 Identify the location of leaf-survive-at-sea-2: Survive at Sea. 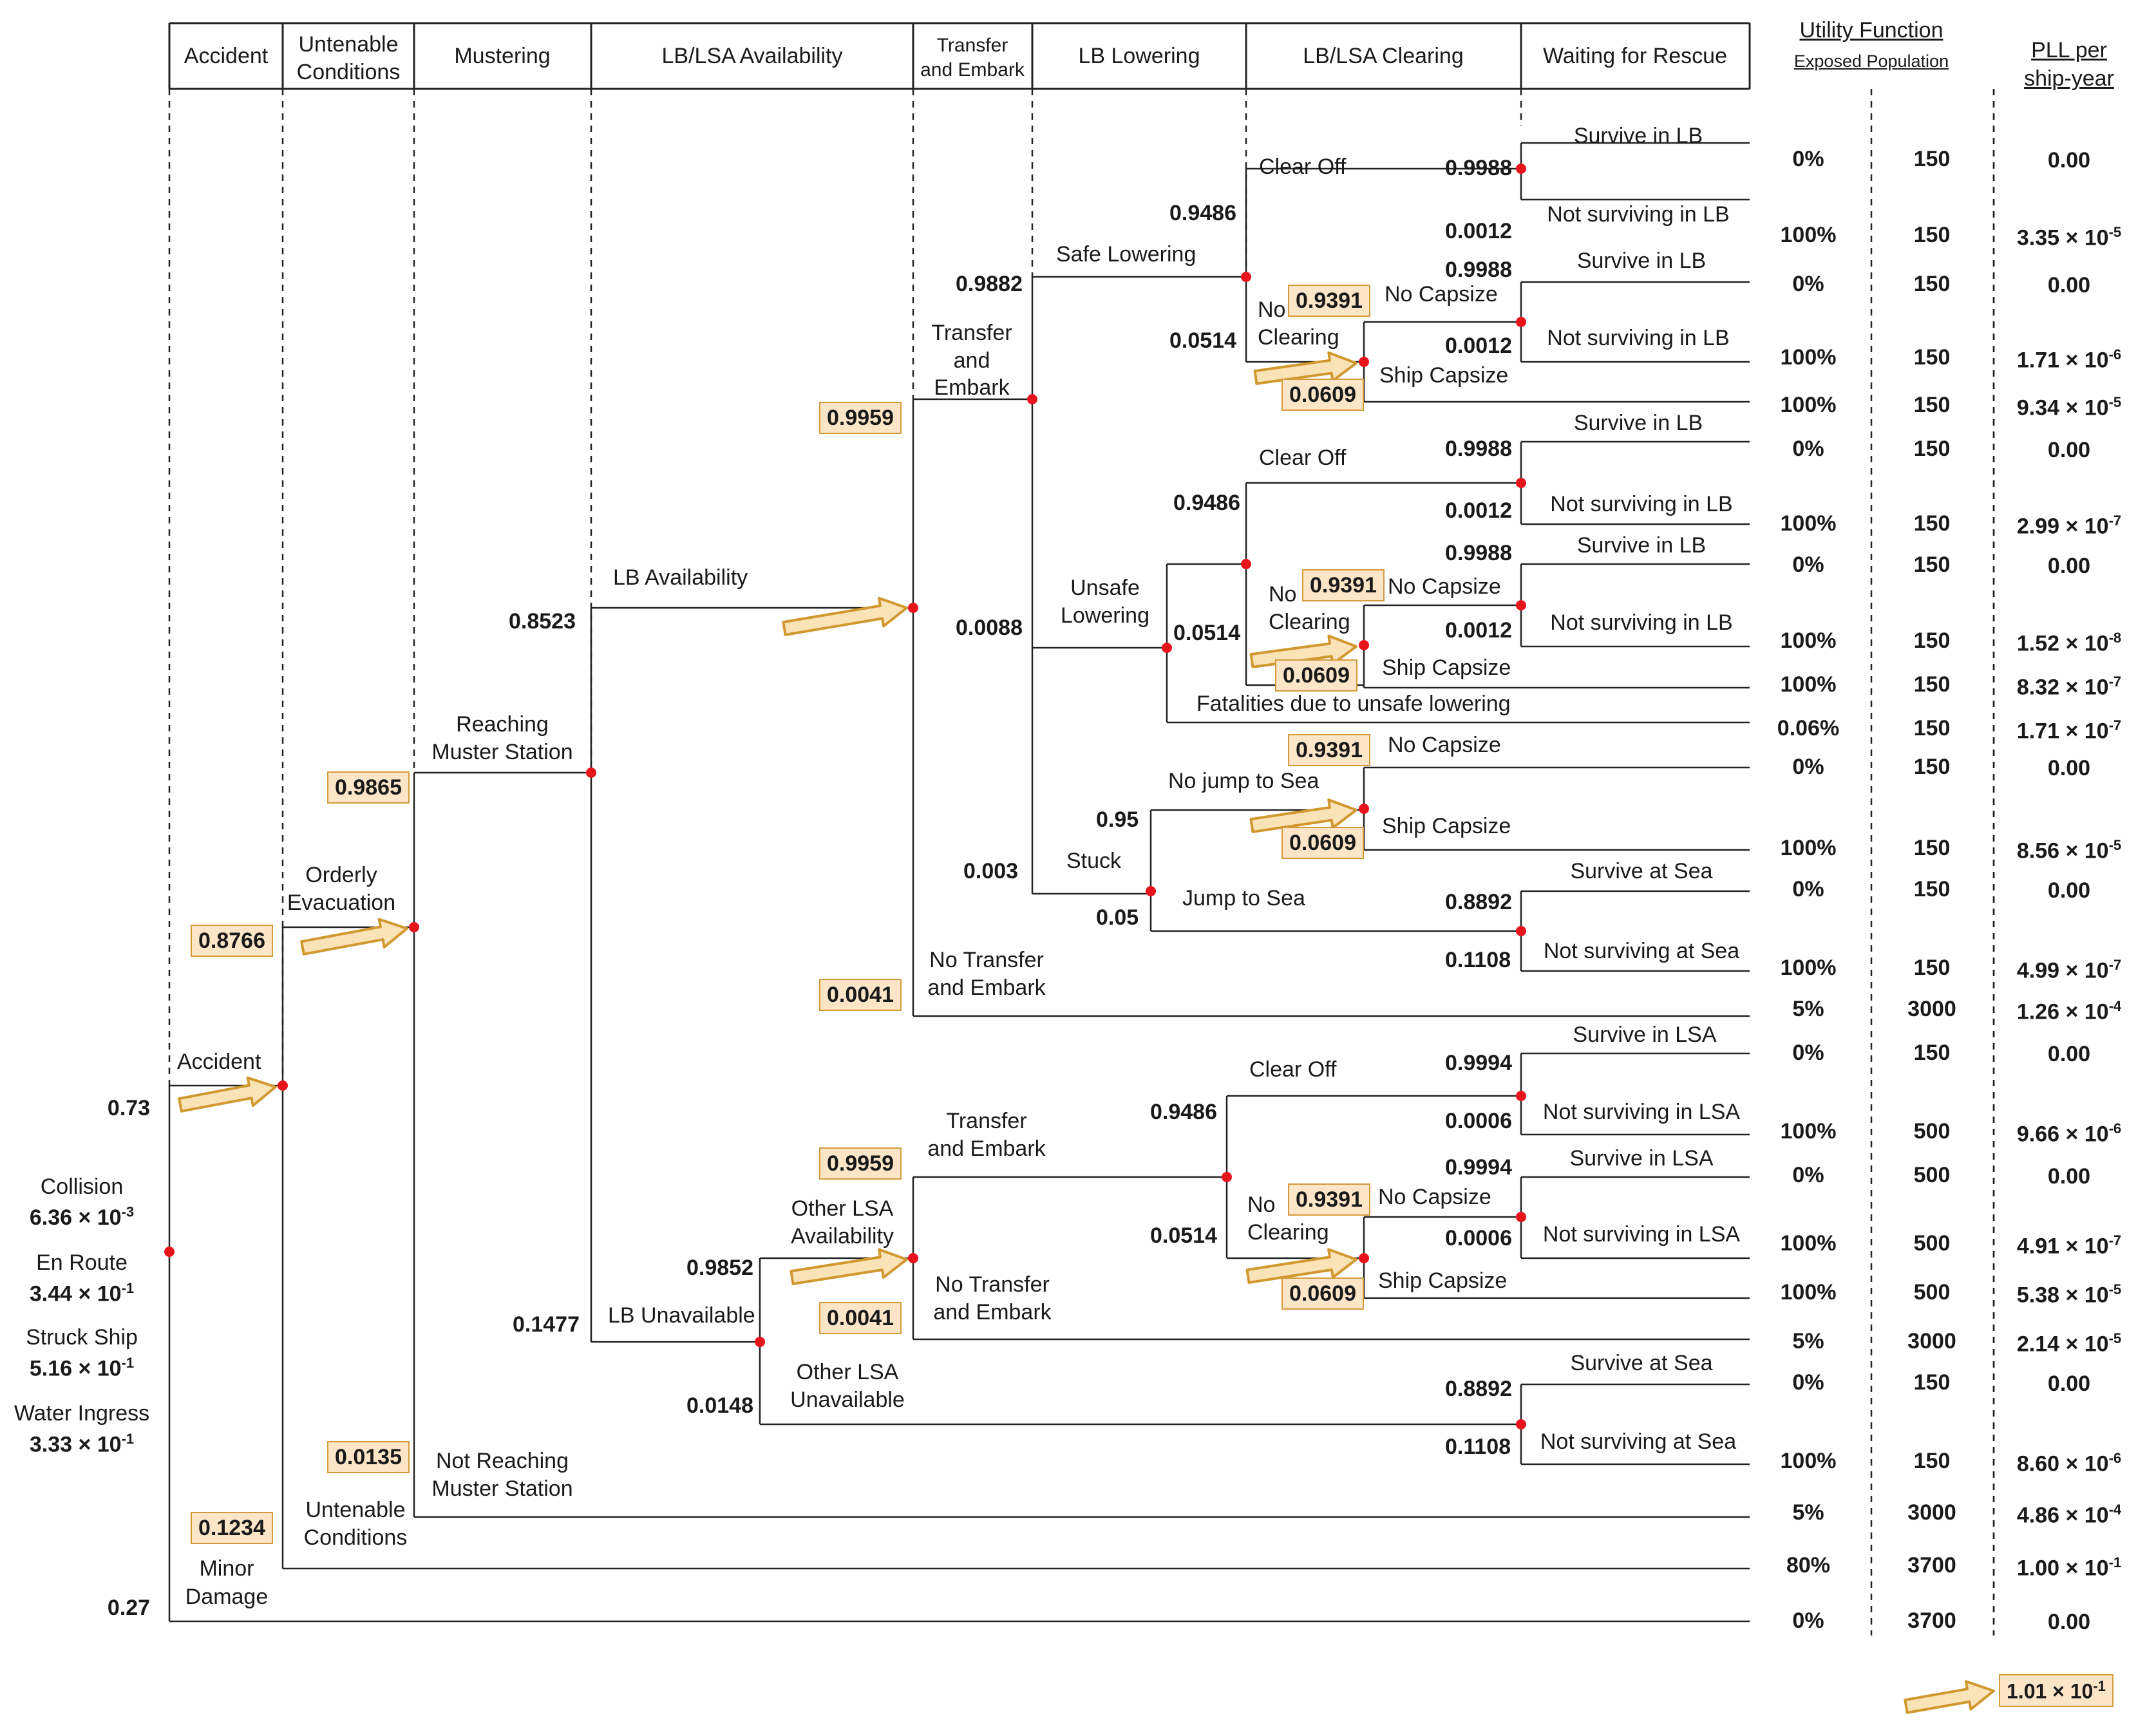
(1641, 1363).